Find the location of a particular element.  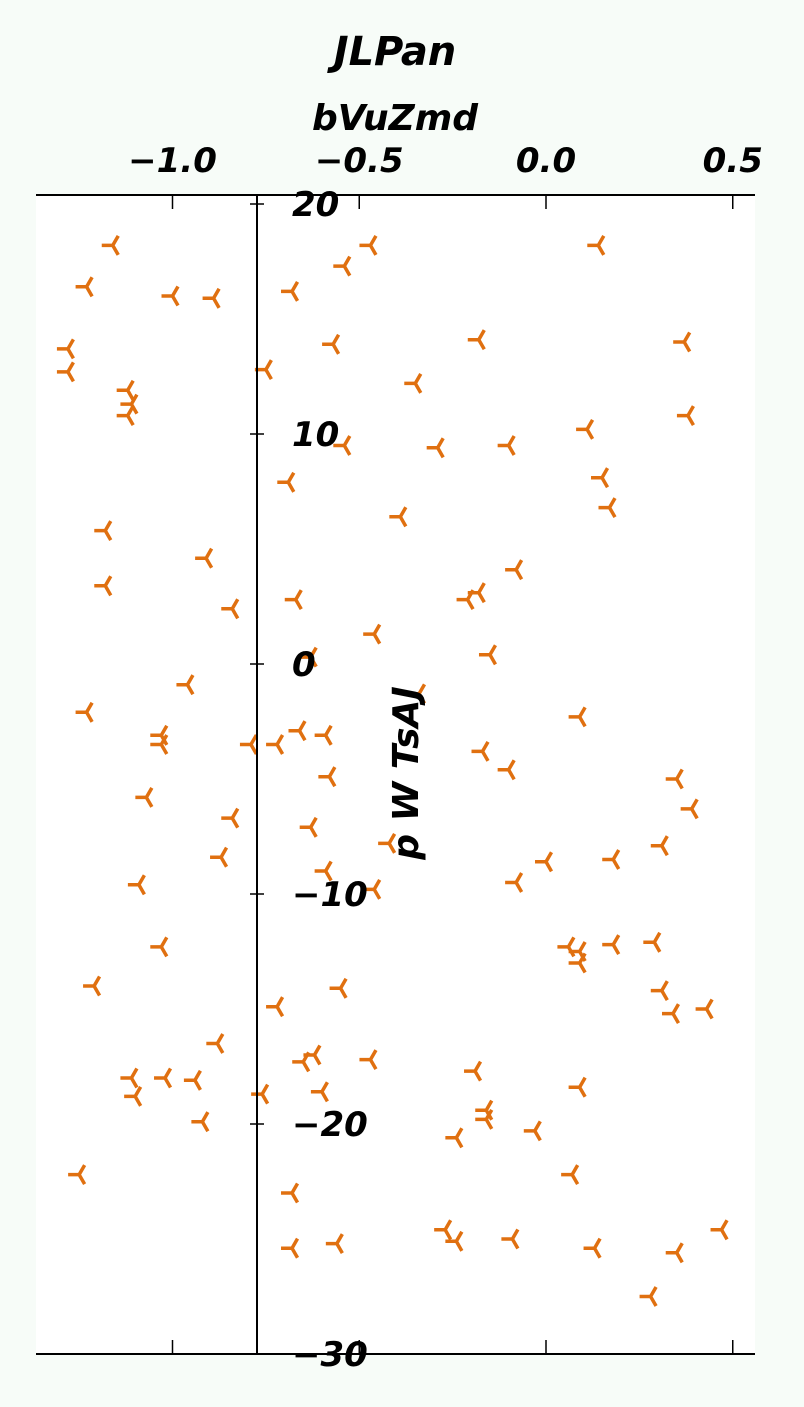

y-tick-label: 20 is located at coordinates (315, 205).